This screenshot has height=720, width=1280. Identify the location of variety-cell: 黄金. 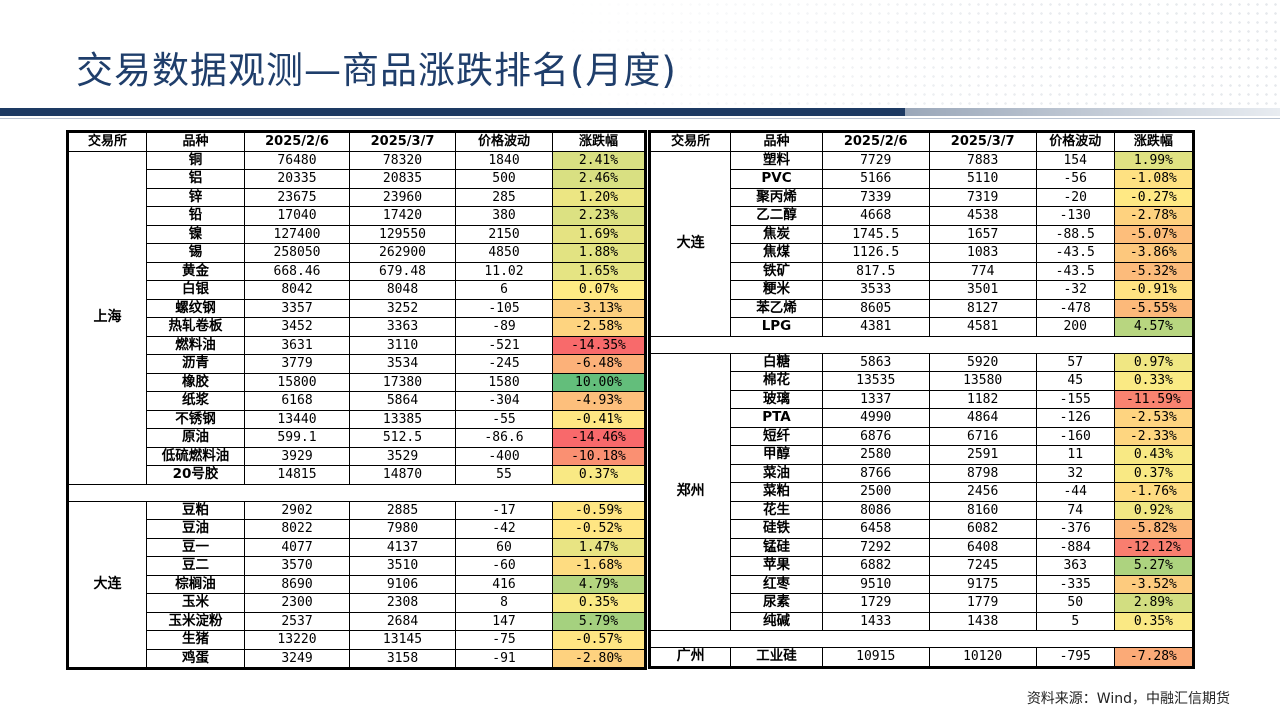
(195, 271).